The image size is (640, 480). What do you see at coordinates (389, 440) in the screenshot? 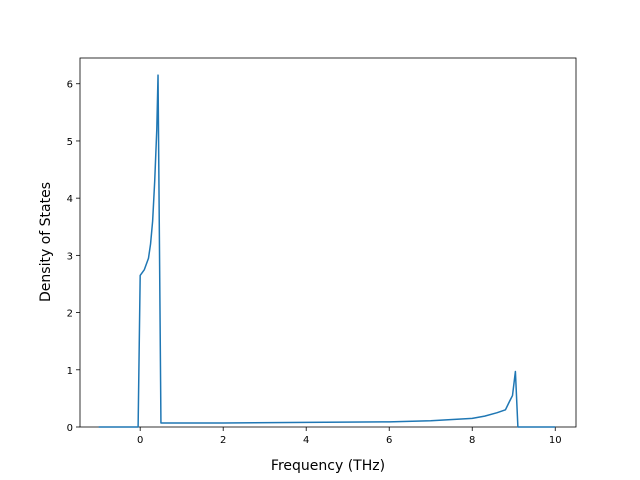
I see `x-tick-label: 6` at bounding box center [389, 440].